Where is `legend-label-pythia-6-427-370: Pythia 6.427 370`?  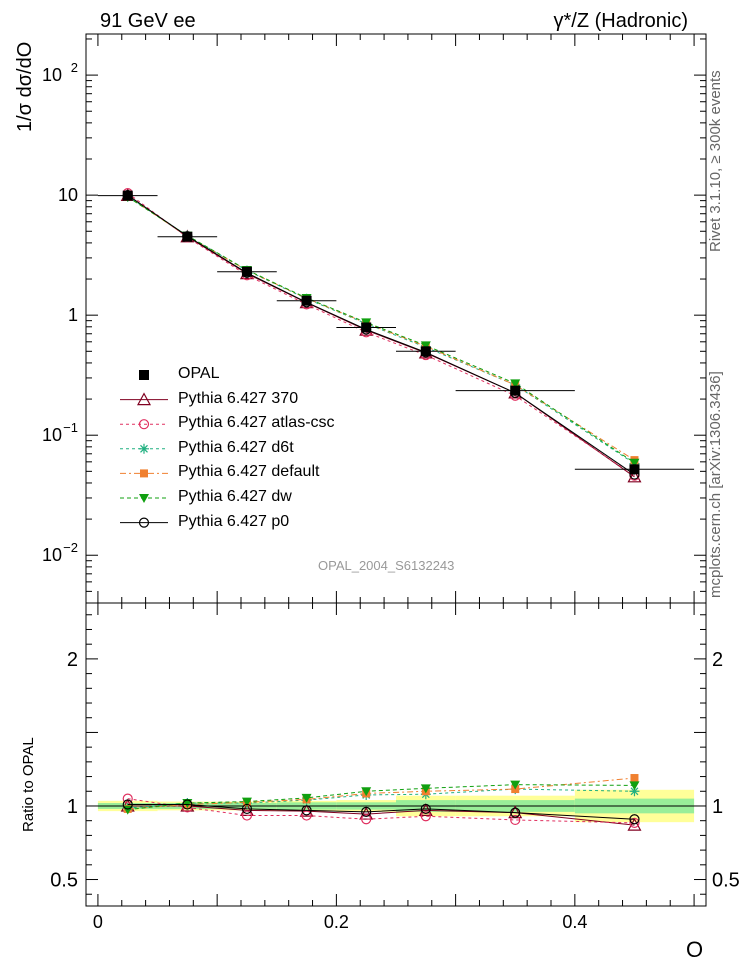
legend-label-pythia-6-427-370: Pythia 6.427 370 is located at coordinates (238, 398).